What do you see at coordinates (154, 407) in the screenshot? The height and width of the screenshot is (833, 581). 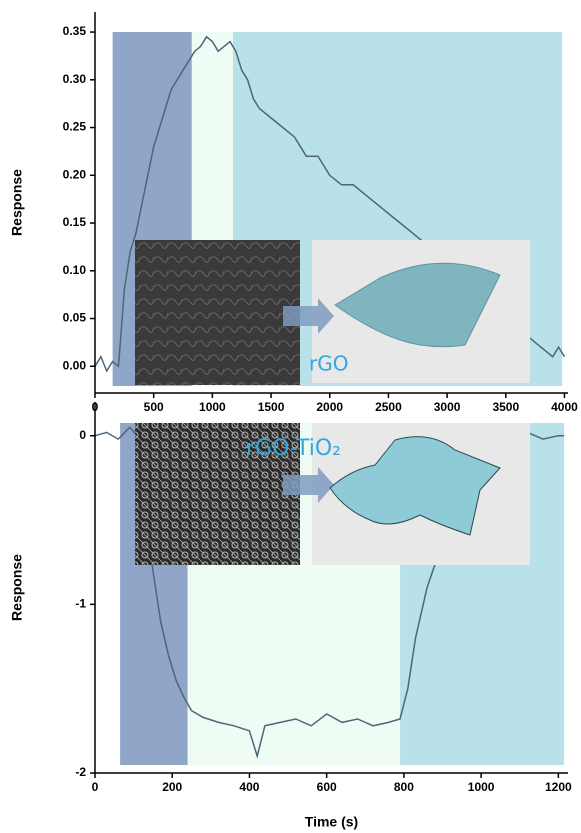 I see `x-tick-label: 500` at bounding box center [154, 407].